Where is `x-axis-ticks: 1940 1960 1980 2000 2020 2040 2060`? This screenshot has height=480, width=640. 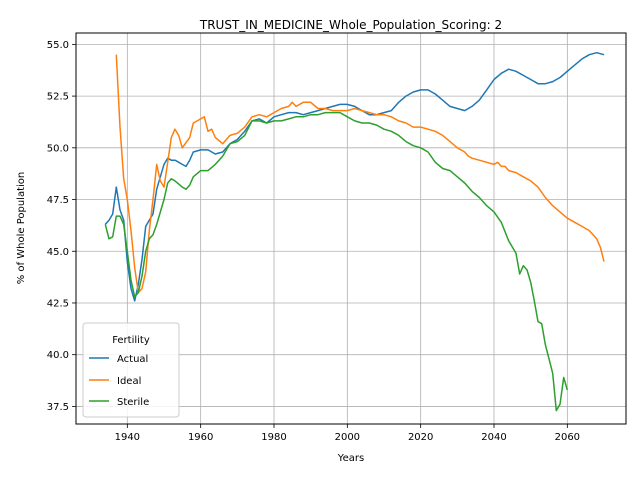 x-axis-ticks: 1940 1960 1980 2000 2020 2040 2060 is located at coordinates (347, 433).